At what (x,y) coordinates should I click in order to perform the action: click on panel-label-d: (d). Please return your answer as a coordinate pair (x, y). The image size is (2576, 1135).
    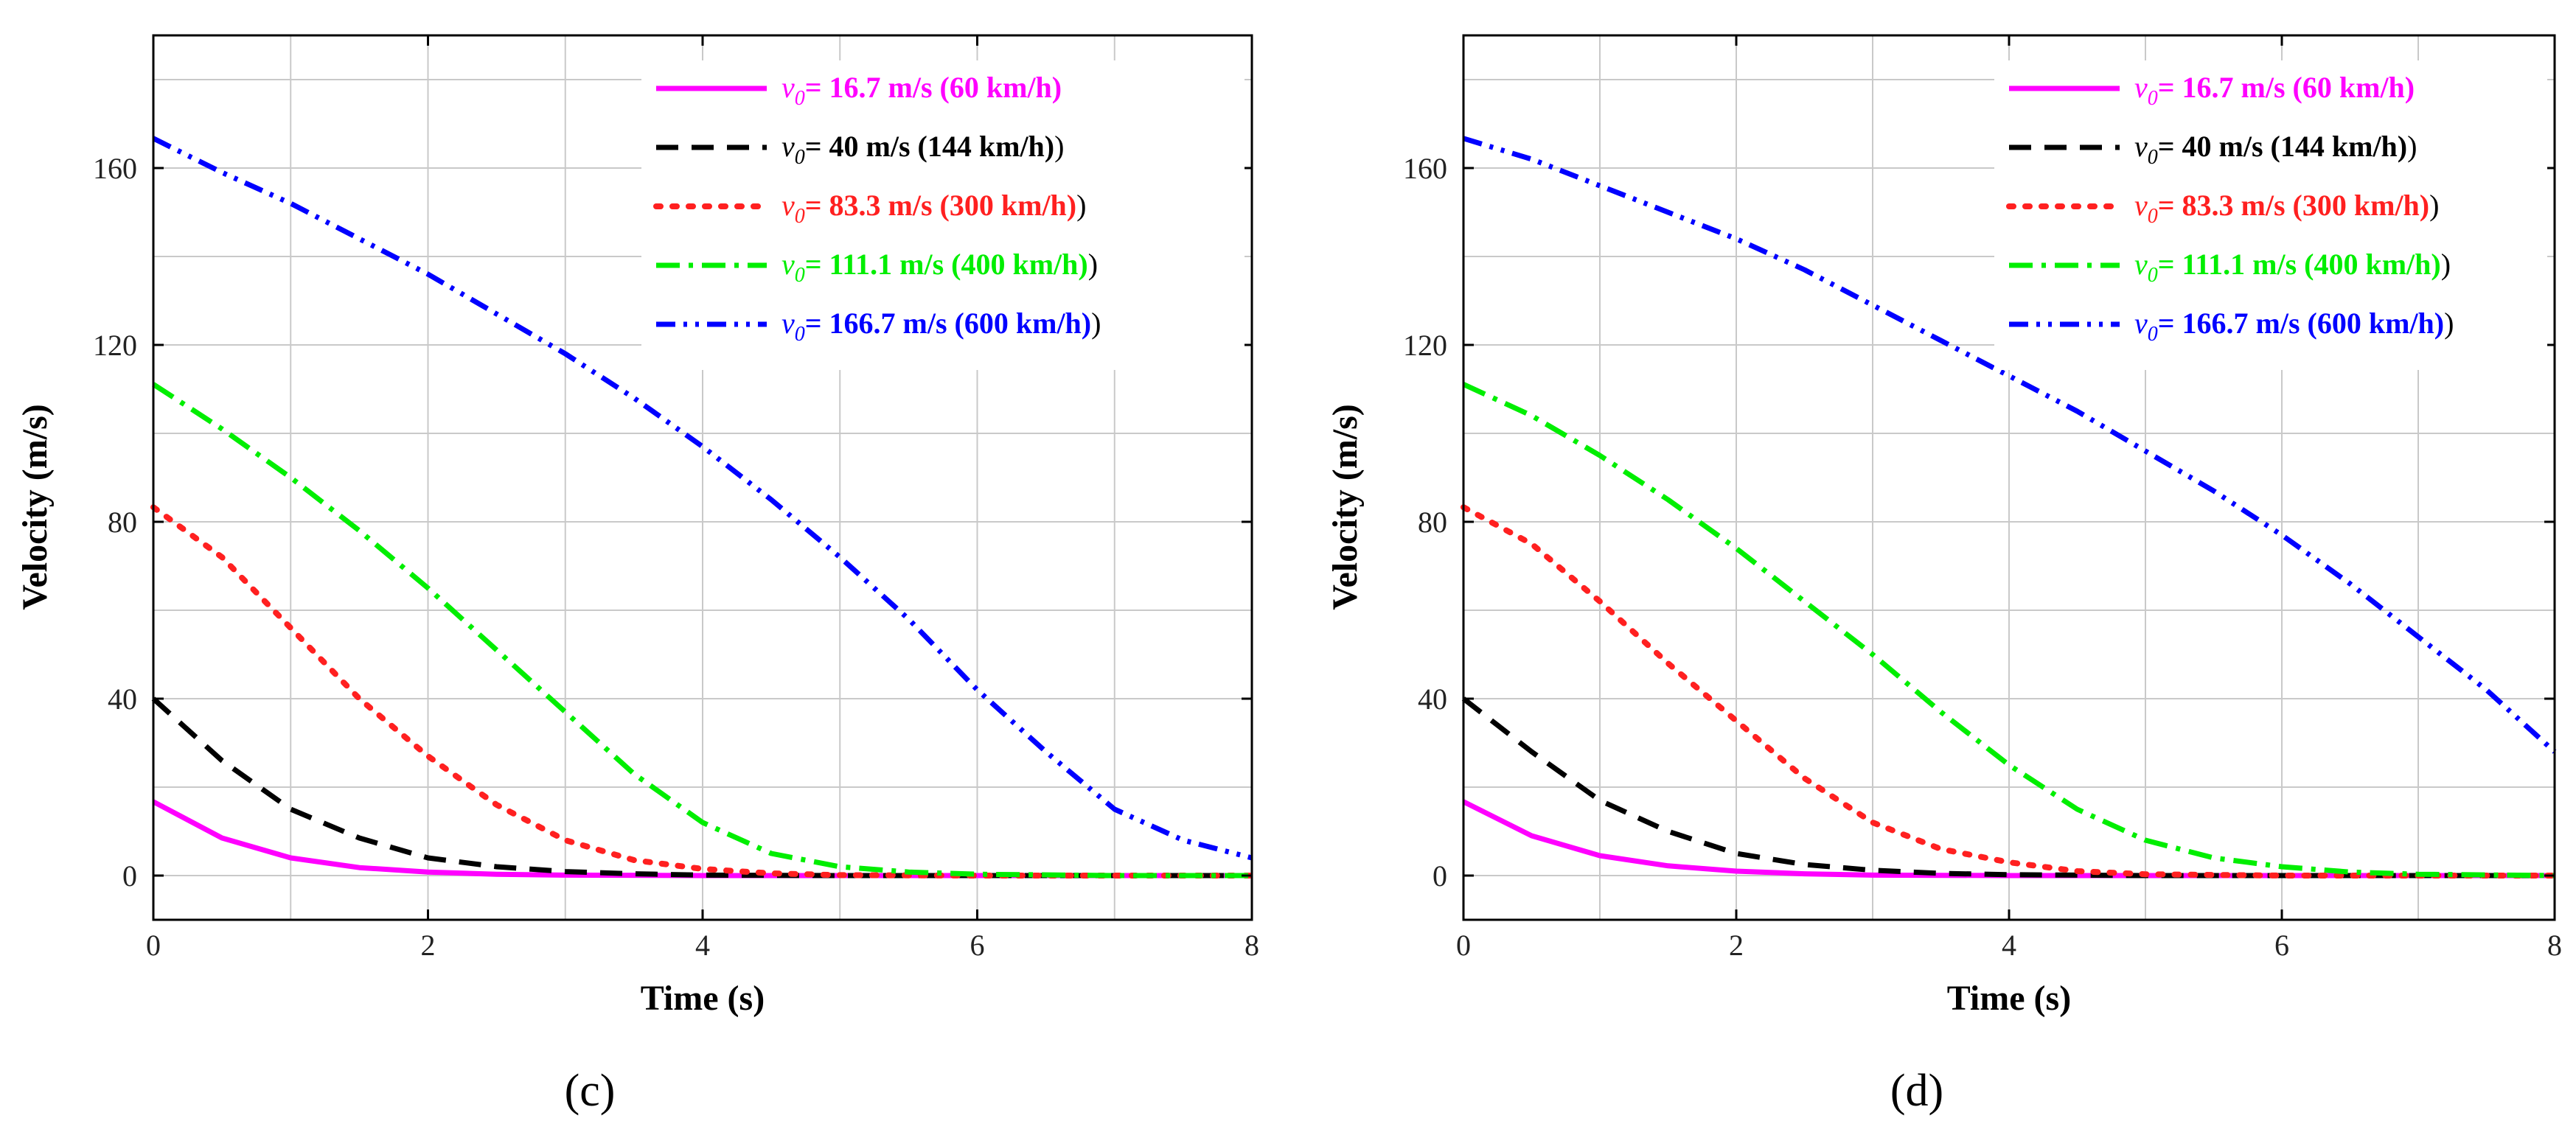
    Looking at the image, I should click on (1916, 1091).